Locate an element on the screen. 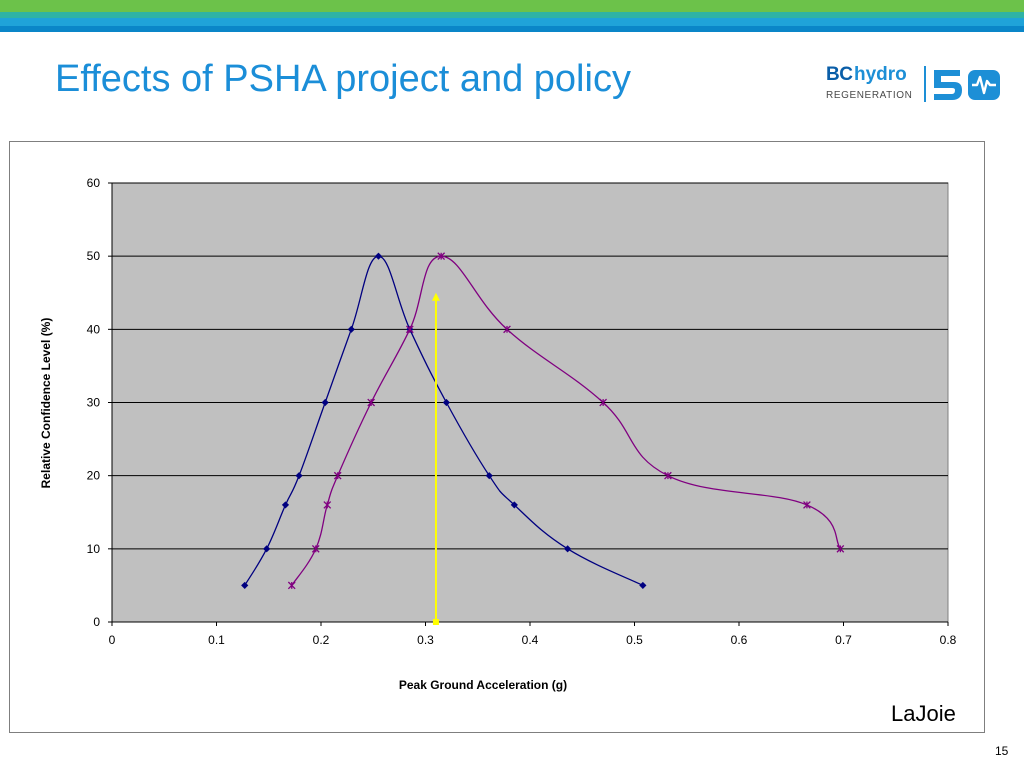 The width and height of the screenshot is (1024, 768). logo-50-icon is located at coordinates (967, 85).